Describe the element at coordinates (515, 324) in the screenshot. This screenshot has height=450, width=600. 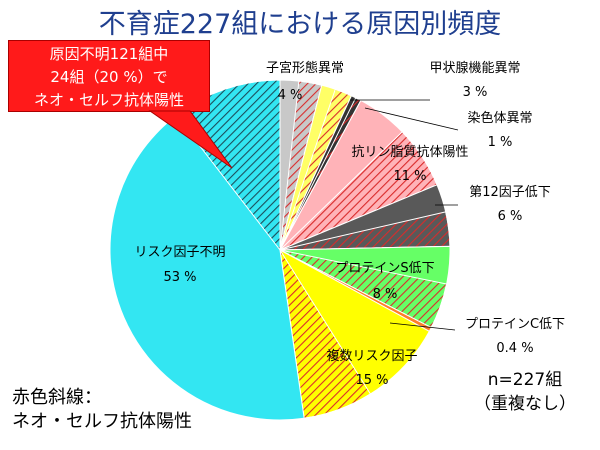
I see `slice-label-7: プロテインC低下` at that location.